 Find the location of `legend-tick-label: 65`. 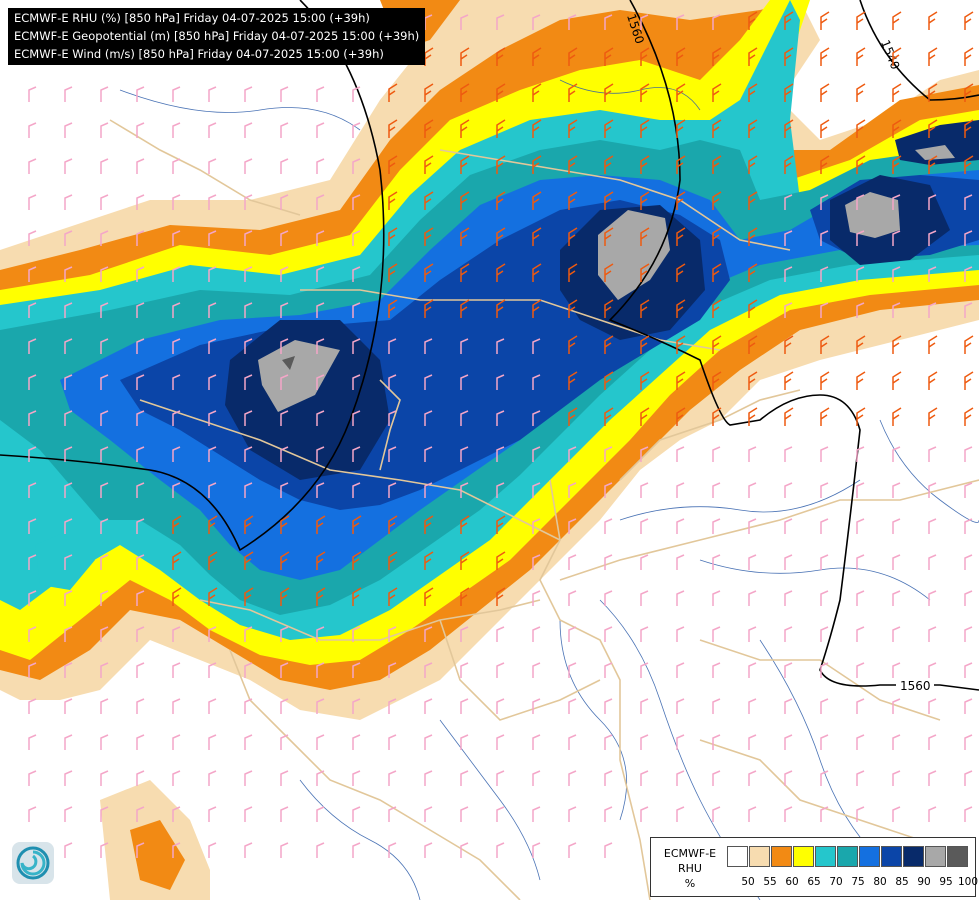

legend-tick-label: 65 is located at coordinates (814, 882).